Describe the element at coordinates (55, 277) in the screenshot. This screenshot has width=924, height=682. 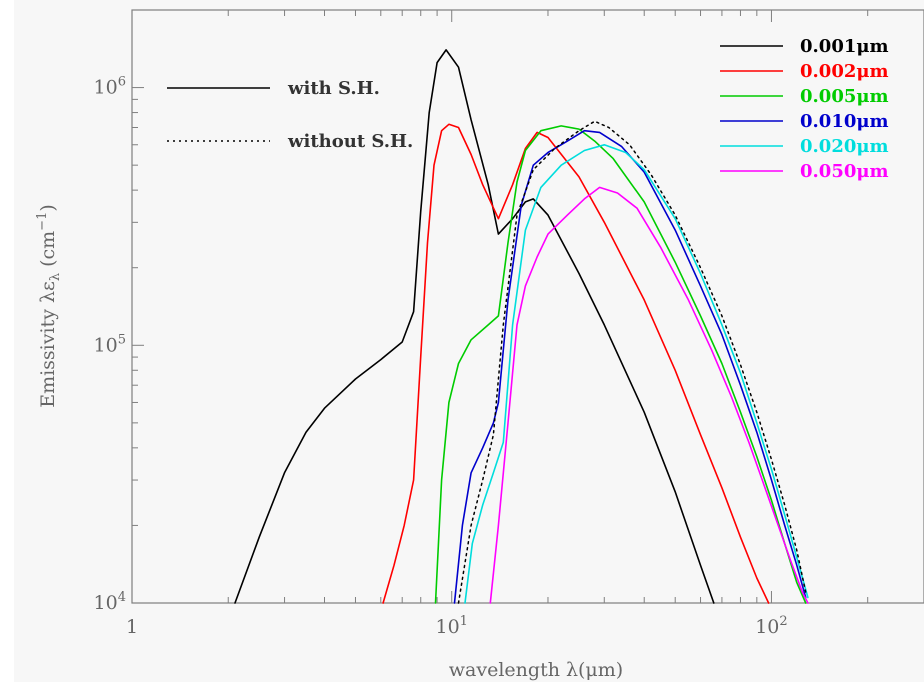
I see `y-axis-label-subscript: λ` at that location.